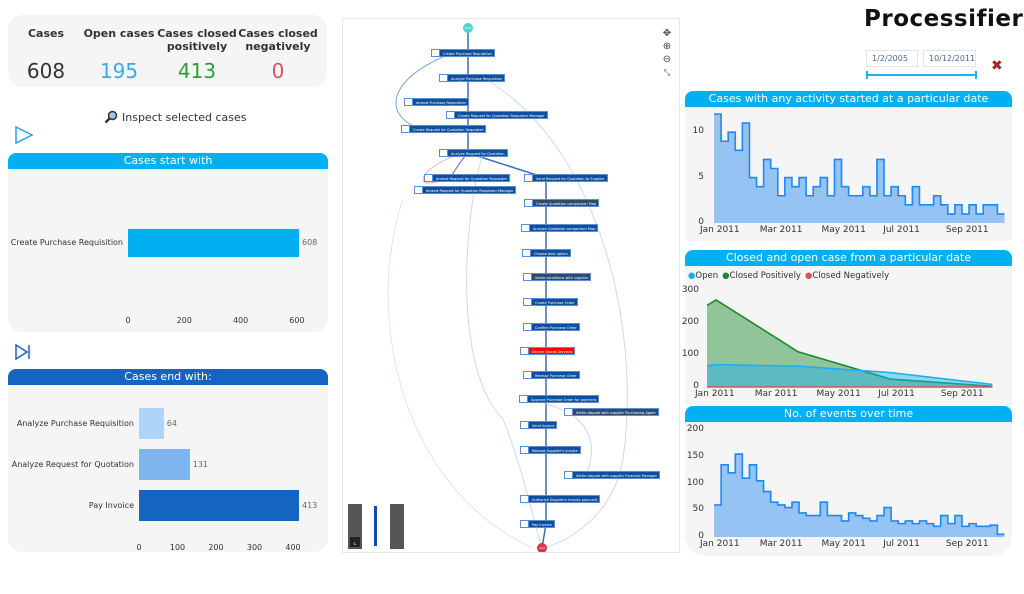 The height and width of the screenshot is (594, 1024). Describe the element at coordinates (690, 290) in the screenshot. I see `y-tick: 300` at that location.